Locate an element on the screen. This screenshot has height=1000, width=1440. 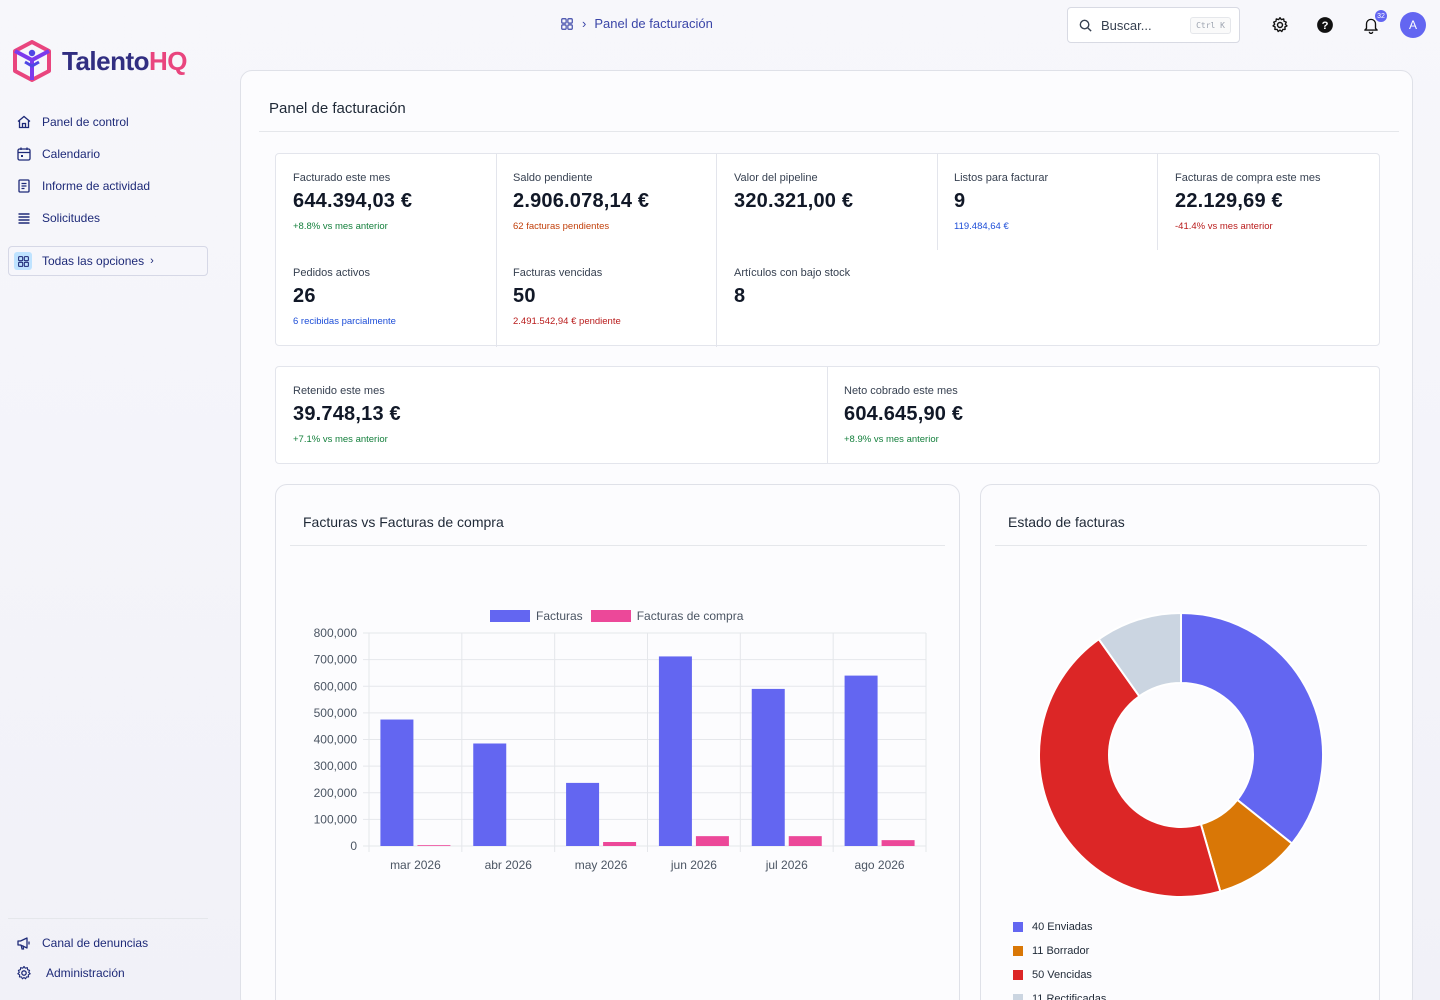
logo-text: TalentoHQ is located at coordinates (125, 60).